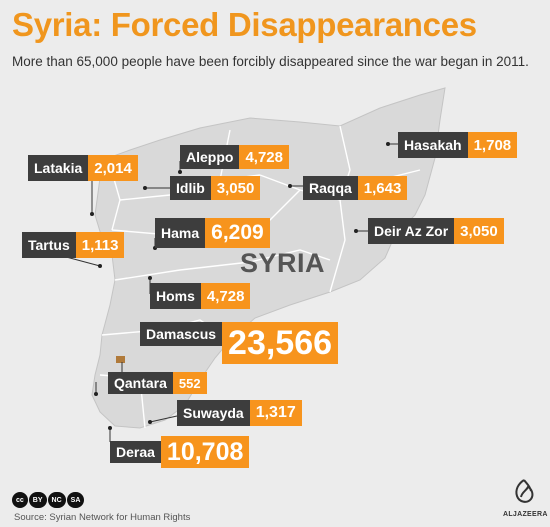 This screenshot has height=527, width=550. Describe the element at coordinates (135, 452) in the screenshot. I see `province-name: Deraa` at that location.